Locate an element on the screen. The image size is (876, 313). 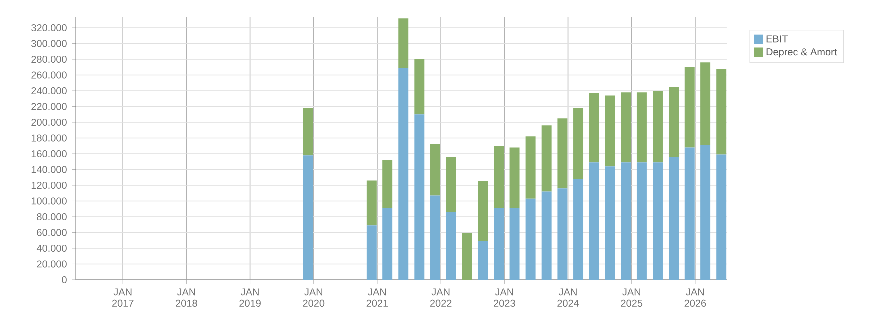
x-tick-label: JAN 2026 is located at coordinates (695, 298).